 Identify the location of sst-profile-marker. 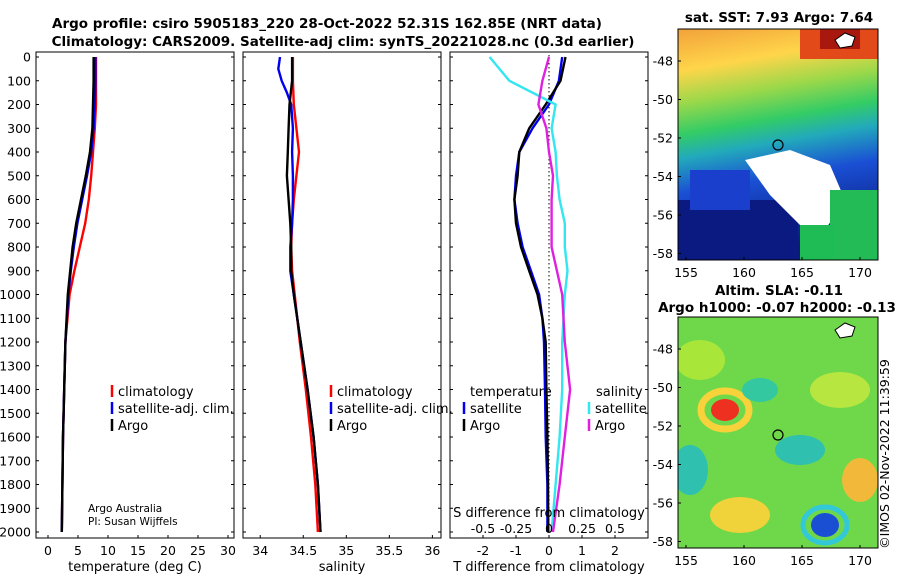
(778, 145).